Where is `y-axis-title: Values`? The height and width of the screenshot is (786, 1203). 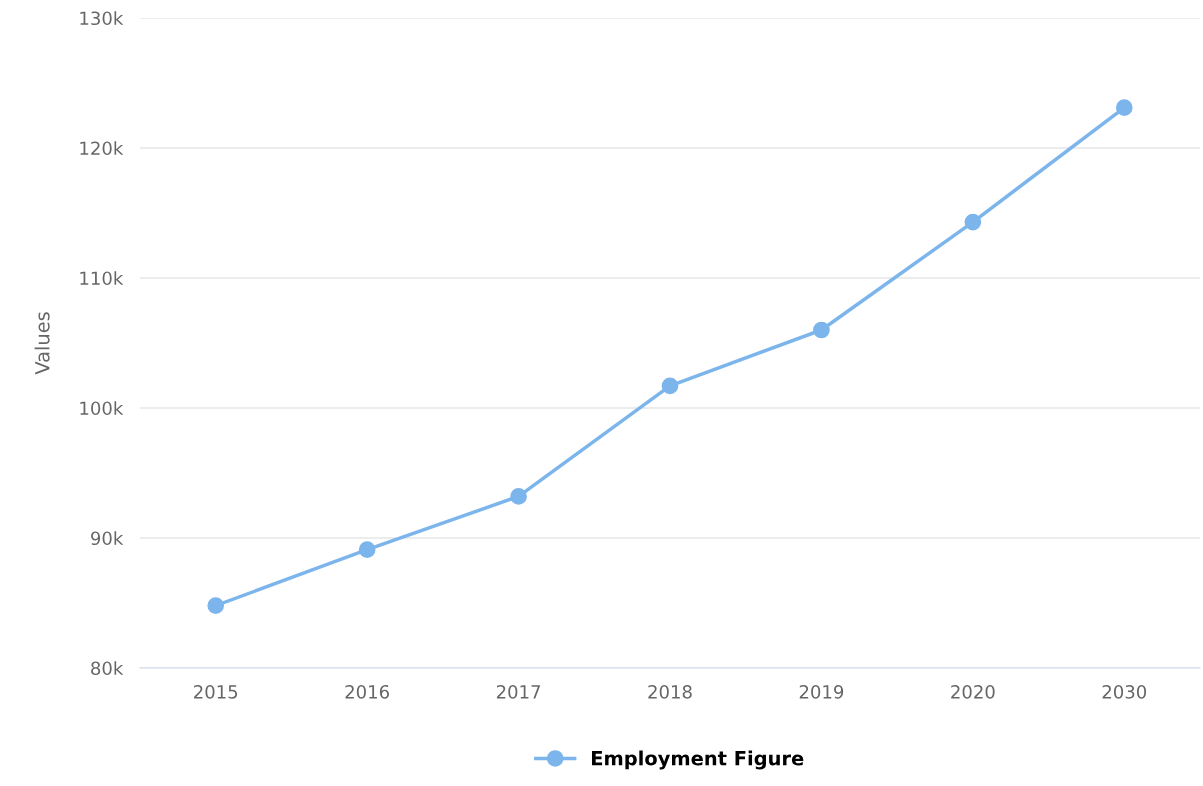 y-axis-title: Values is located at coordinates (42, 343).